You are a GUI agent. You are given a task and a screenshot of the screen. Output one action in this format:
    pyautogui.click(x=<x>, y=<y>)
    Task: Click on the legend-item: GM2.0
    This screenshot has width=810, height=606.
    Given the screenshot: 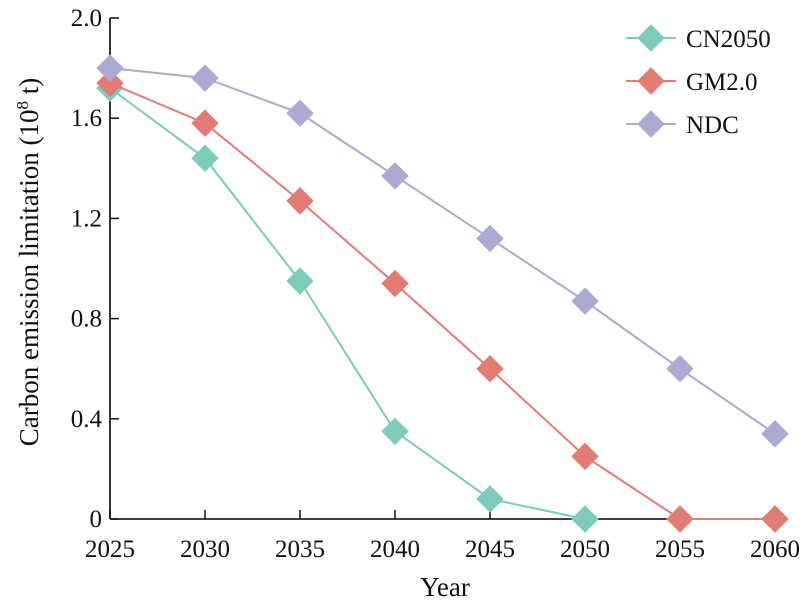 What is the action you would take?
    pyautogui.click(x=692, y=81)
    